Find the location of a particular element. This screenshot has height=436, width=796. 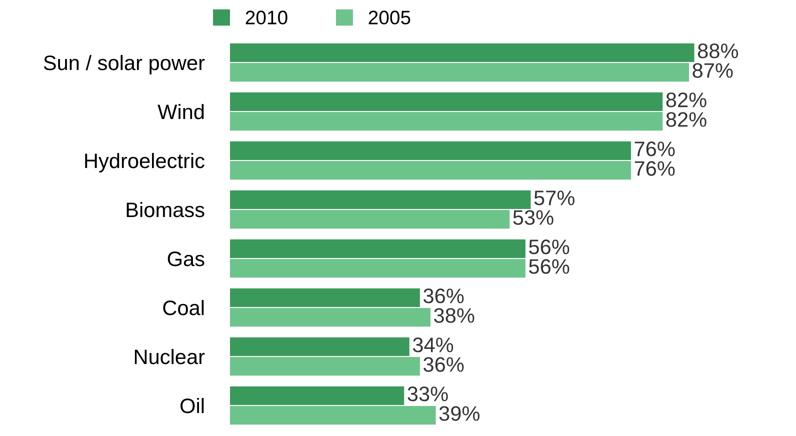

y-tick-label: Coal is located at coordinates (183, 308).